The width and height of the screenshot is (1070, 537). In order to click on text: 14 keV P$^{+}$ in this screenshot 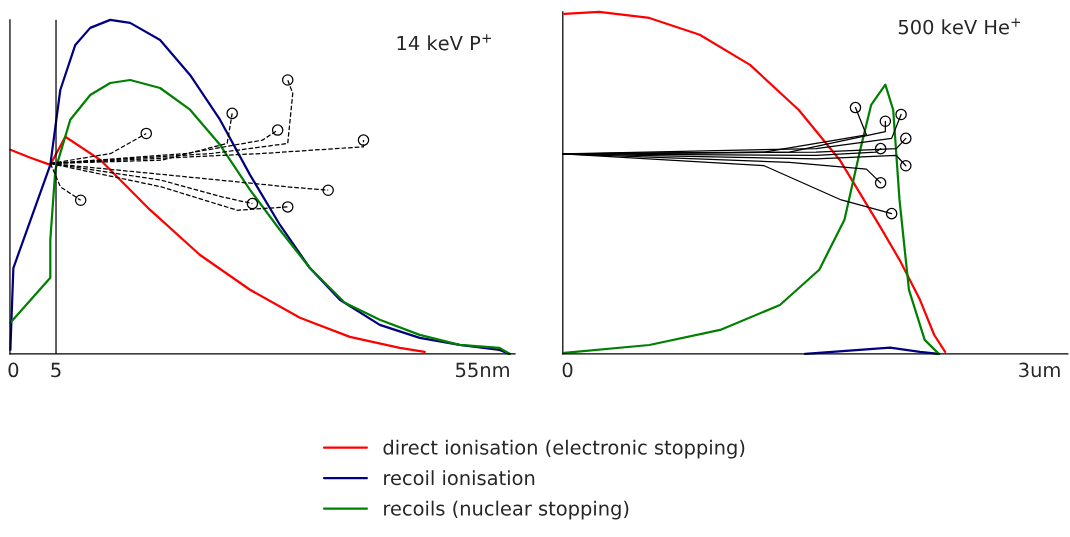, I will do `click(444, 42)`.